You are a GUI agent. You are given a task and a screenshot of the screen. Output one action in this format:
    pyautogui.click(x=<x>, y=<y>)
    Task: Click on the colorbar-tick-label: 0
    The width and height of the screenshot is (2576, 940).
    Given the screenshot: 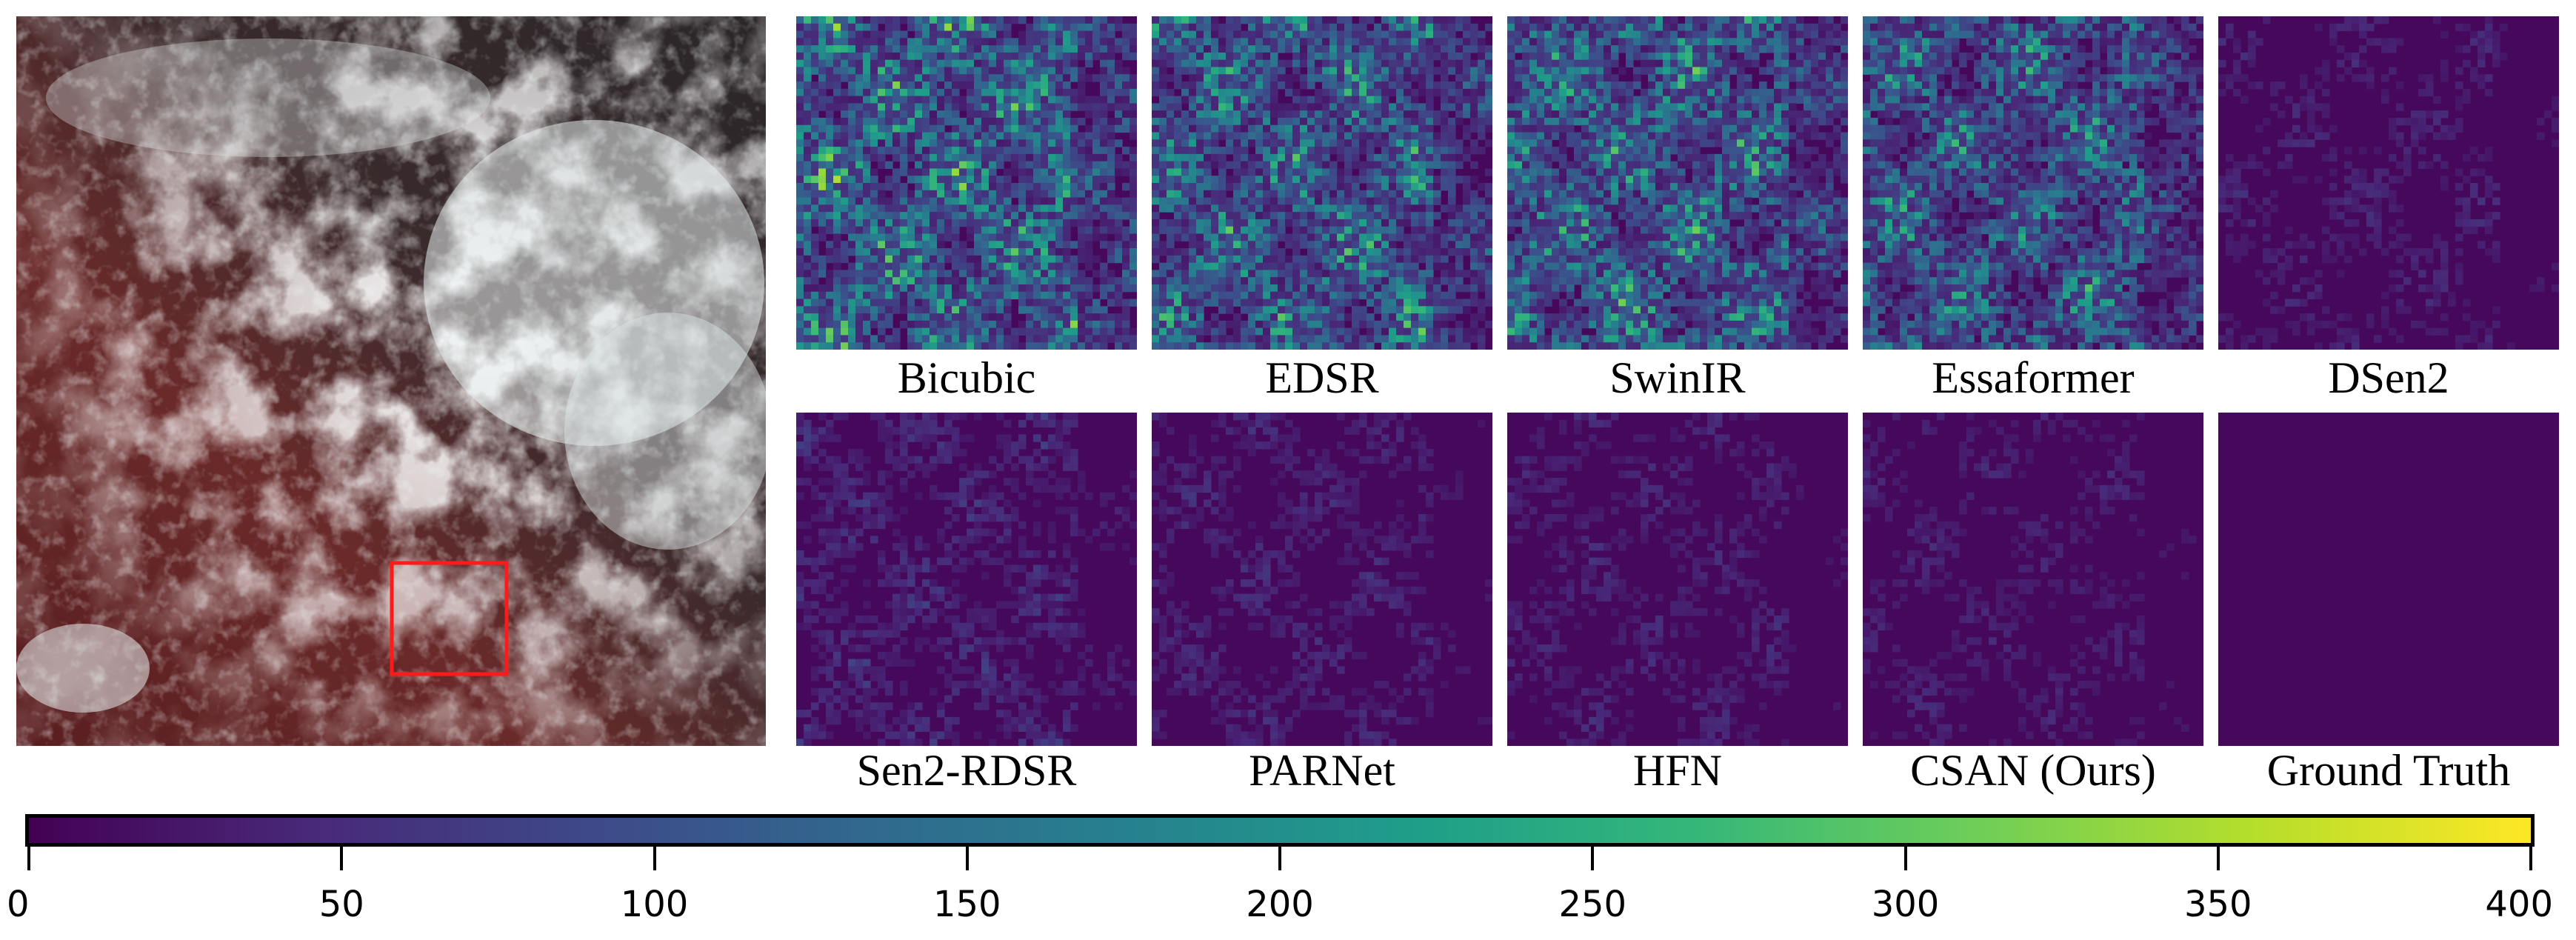 What is the action you would take?
    pyautogui.click(x=18, y=904)
    